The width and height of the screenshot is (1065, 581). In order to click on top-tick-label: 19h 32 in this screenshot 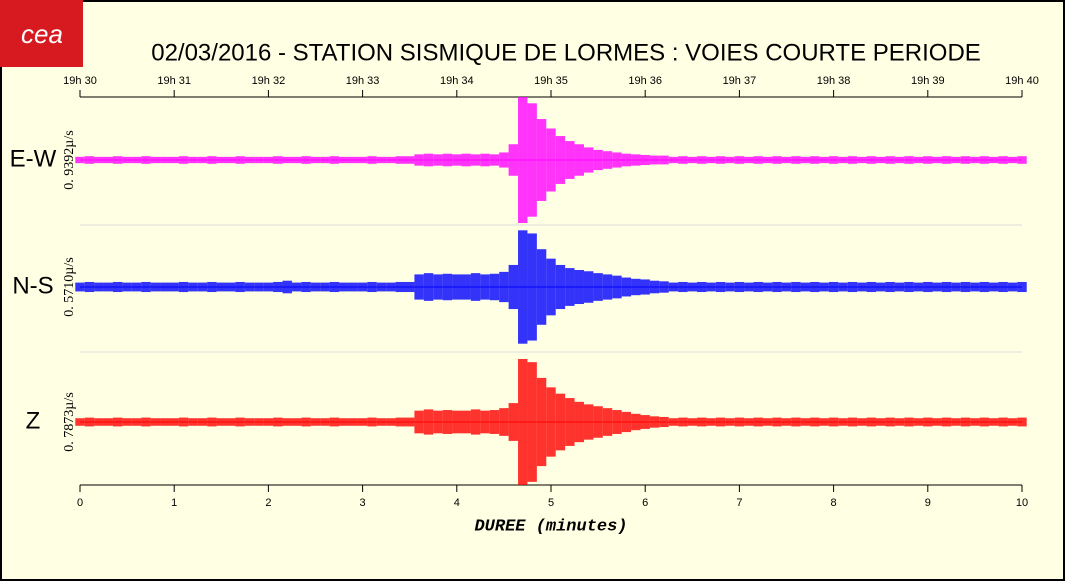, I will do `click(269, 81)`.